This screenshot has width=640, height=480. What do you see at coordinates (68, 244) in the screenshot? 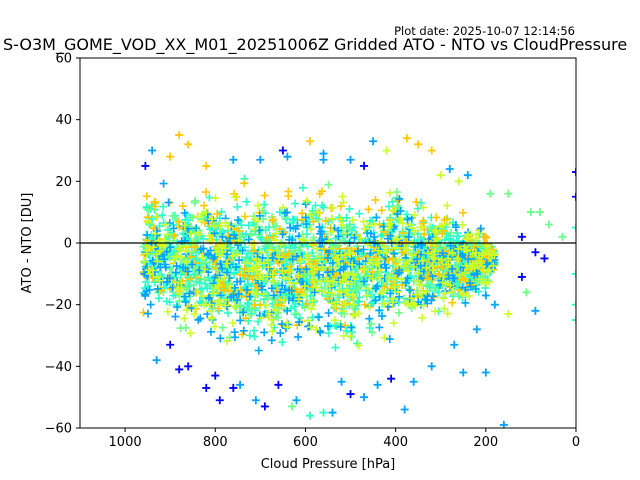
I see `y-tick-label: 0` at bounding box center [68, 244].